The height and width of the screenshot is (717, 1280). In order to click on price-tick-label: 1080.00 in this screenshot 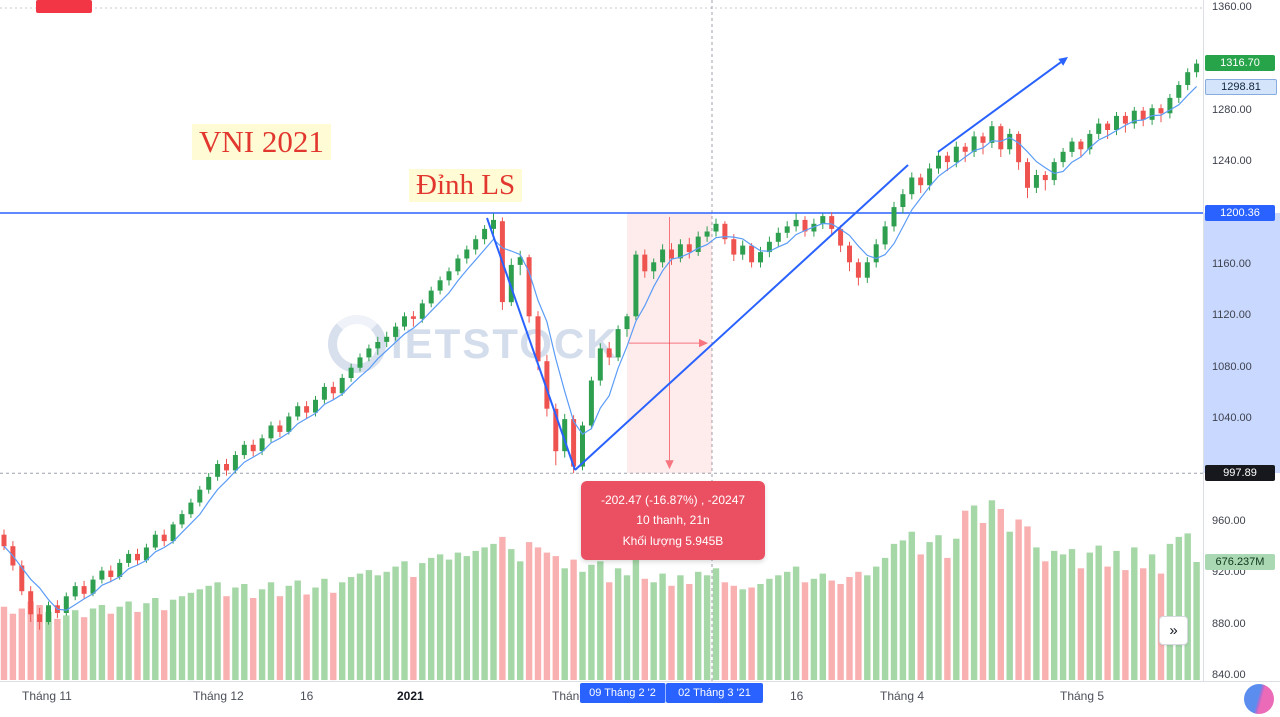, I will do `click(1232, 367)`.